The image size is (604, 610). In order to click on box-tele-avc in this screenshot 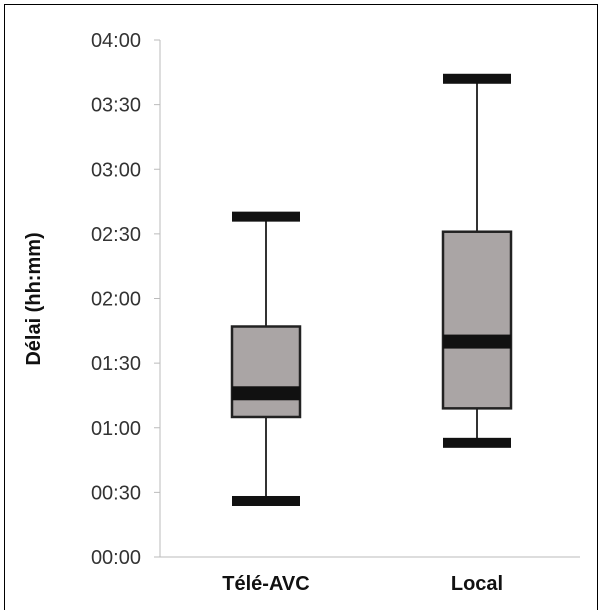, I will do `click(266, 358)`.